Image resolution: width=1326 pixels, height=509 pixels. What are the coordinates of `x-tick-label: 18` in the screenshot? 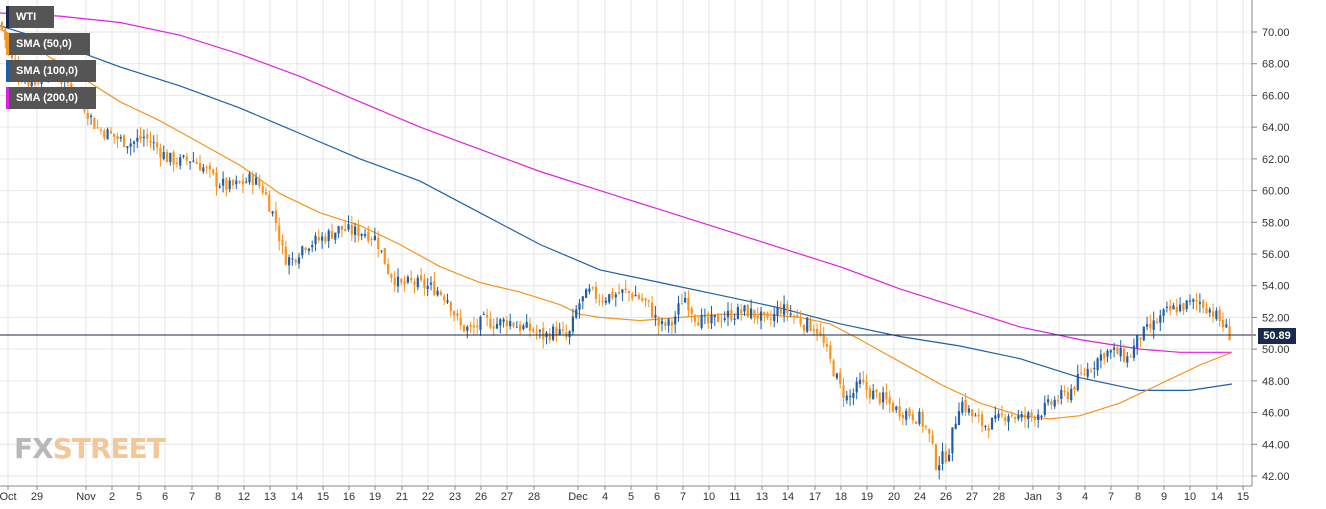 It's located at (841, 497).